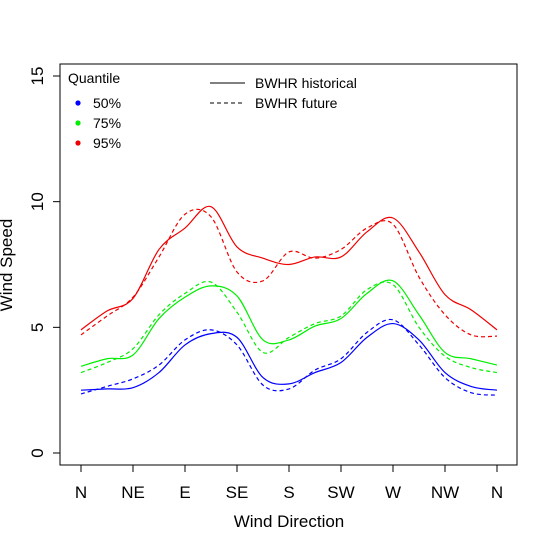 This screenshot has width=548, height=548. I want to click on legend-label-50: 50%, so click(107, 103).